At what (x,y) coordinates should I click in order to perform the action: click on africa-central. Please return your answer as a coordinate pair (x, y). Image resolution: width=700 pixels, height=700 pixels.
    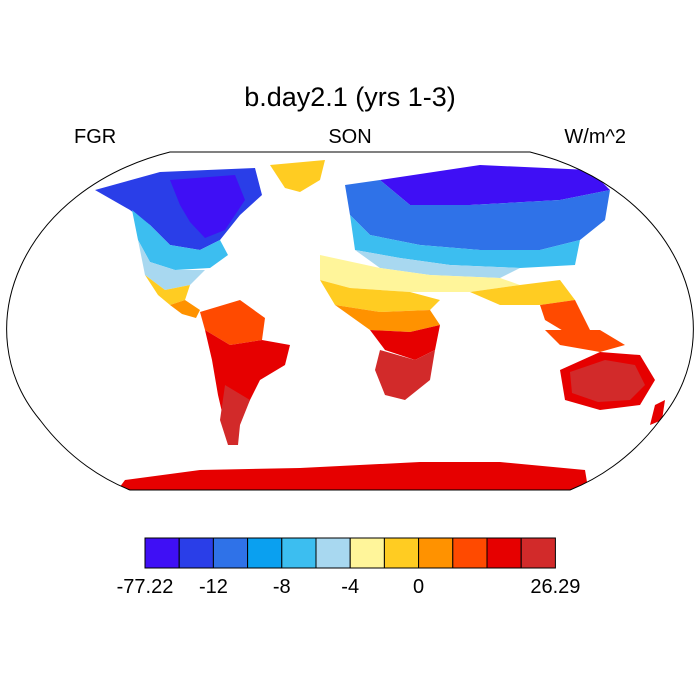
    Looking at the image, I should click on (405, 342).